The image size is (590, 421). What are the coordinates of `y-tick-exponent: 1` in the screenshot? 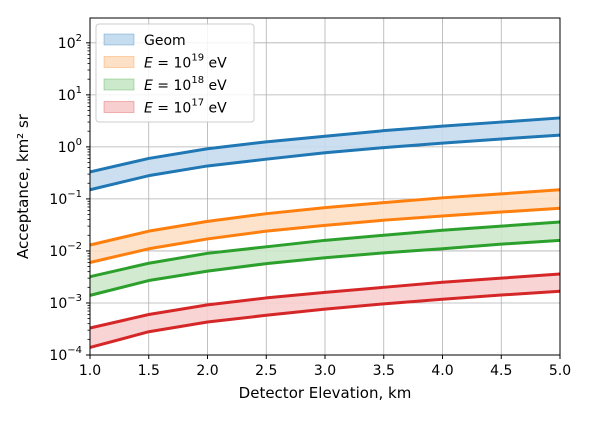 It's located at (79, 90).